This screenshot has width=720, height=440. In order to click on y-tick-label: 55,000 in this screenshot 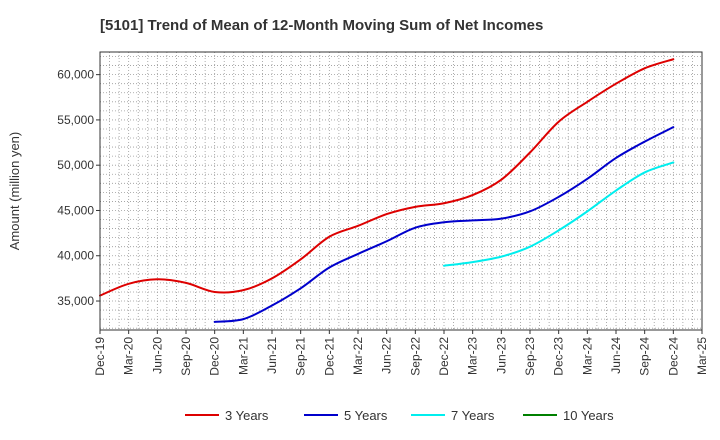, I will do `click(75, 120)`.